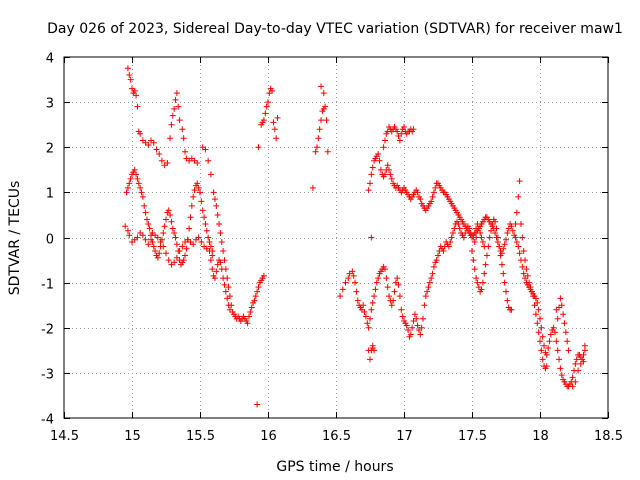  Describe the element at coordinates (50, 194) in the screenshot. I see `y-tick-label: 1` at that location.